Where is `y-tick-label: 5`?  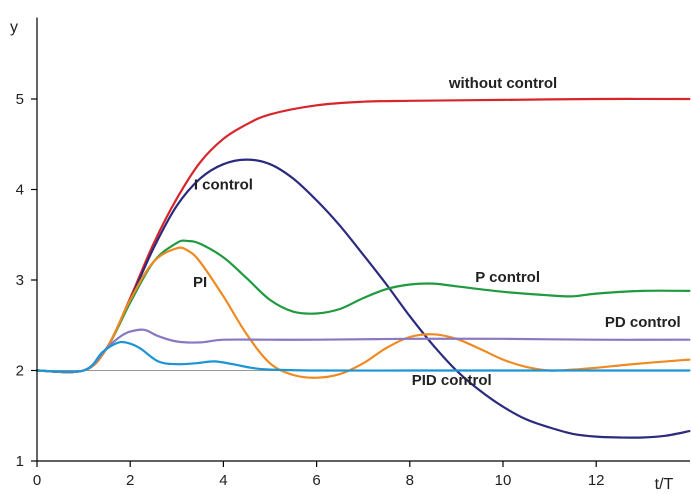 y-tick-label: 5 is located at coordinates (20, 99).